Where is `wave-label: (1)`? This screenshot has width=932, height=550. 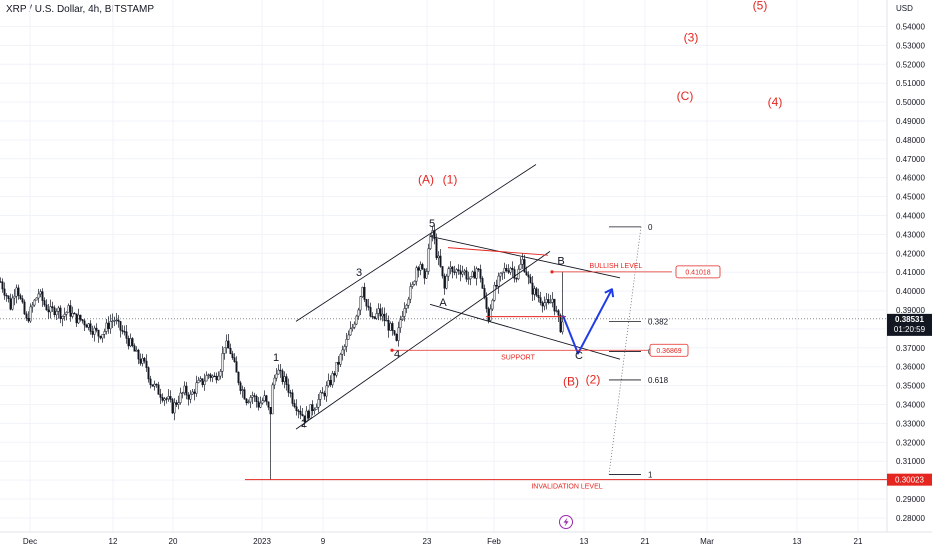
wave-label: (1) is located at coordinates (450, 179).